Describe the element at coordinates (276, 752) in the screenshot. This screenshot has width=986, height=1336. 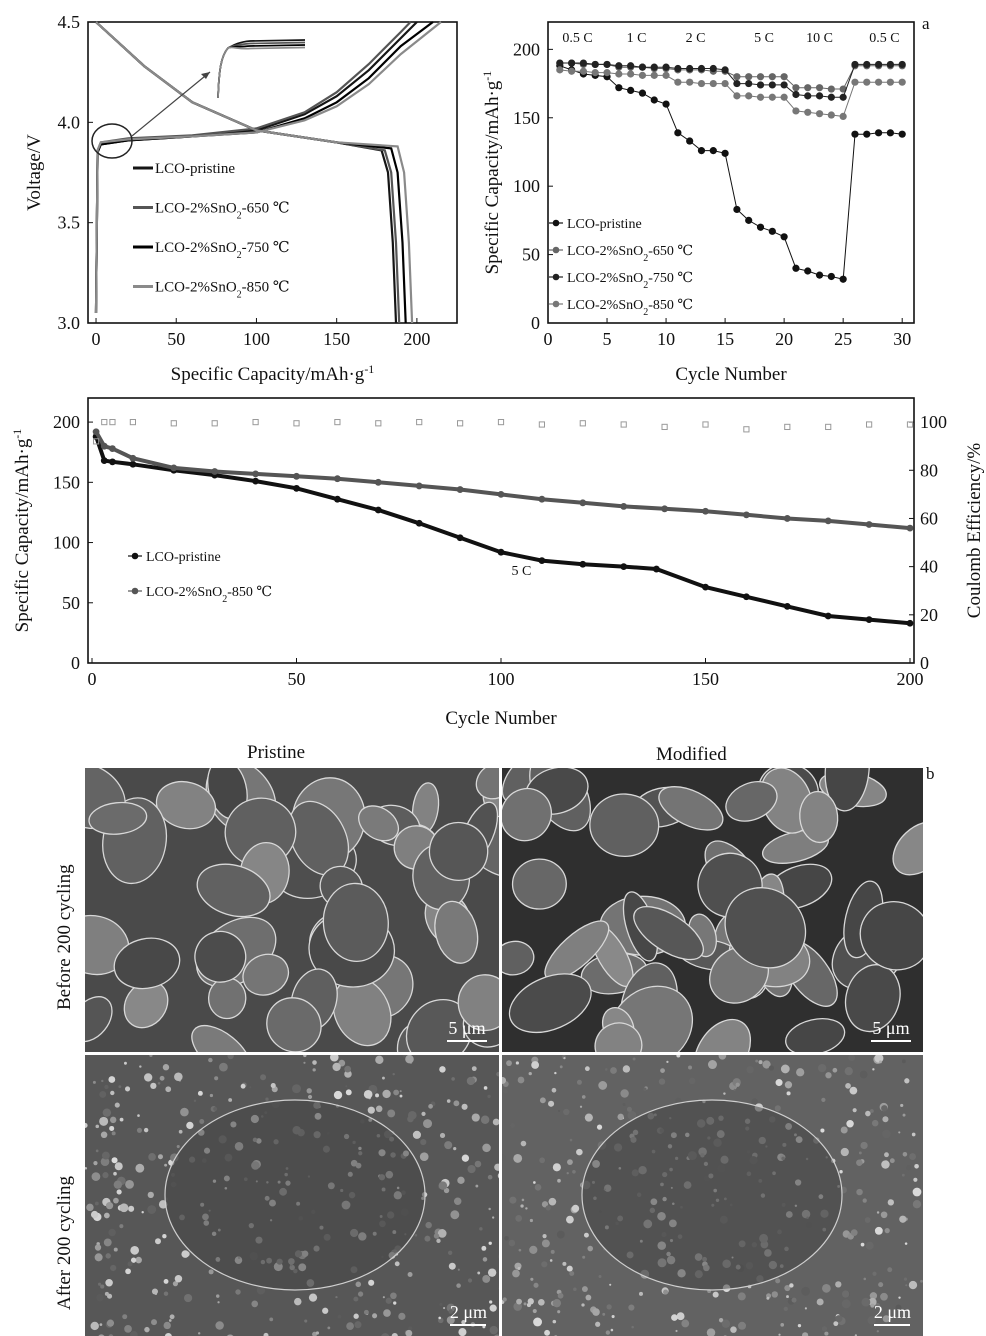
I see `sem-column-title-pristine: Pristine` at that location.